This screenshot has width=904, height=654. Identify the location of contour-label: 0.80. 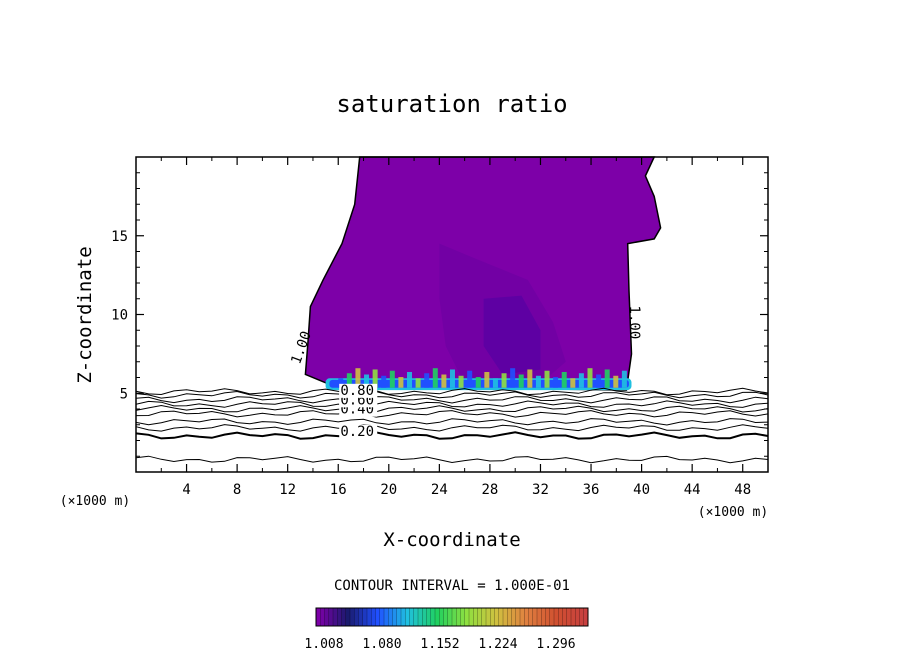
(357, 391).